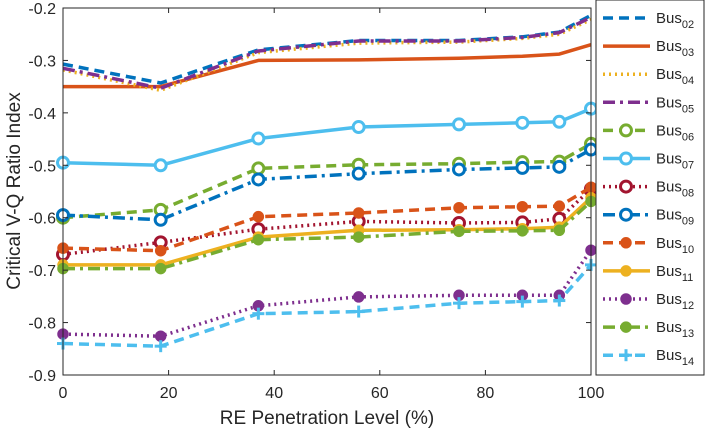 Image resolution: width=707 pixels, height=436 pixels. Describe the element at coordinates (675, 104) in the screenshot. I see `legend-label: Bus05` at that location.